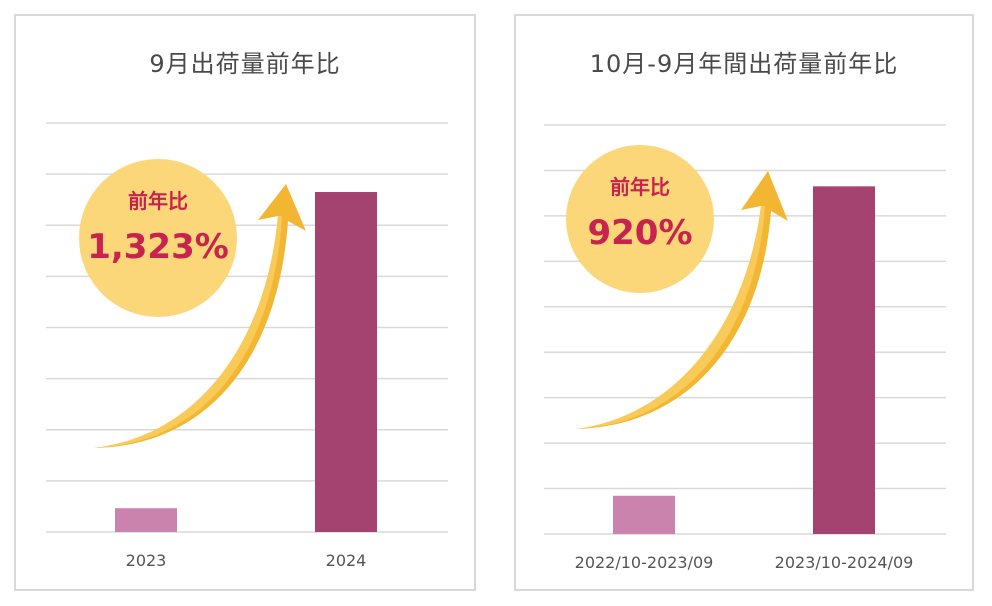 This screenshot has width=992, height=606. Describe the element at coordinates (644, 562) in the screenshot. I see `x-tick-label: 2022/10-2023/09` at that location.